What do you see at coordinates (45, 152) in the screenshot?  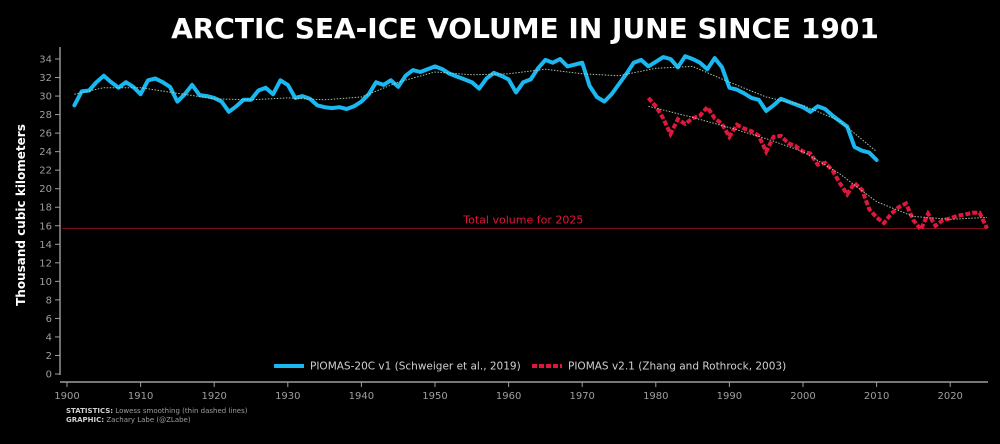 I see `y-tick-label: 24` at bounding box center [45, 152].